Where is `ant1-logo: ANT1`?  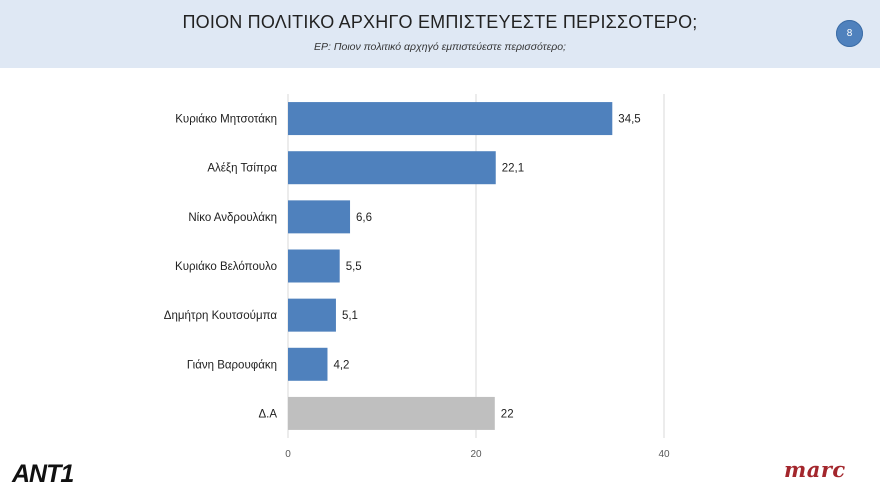 ant1-logo: ANT1 is located at coordinates (42, 474).